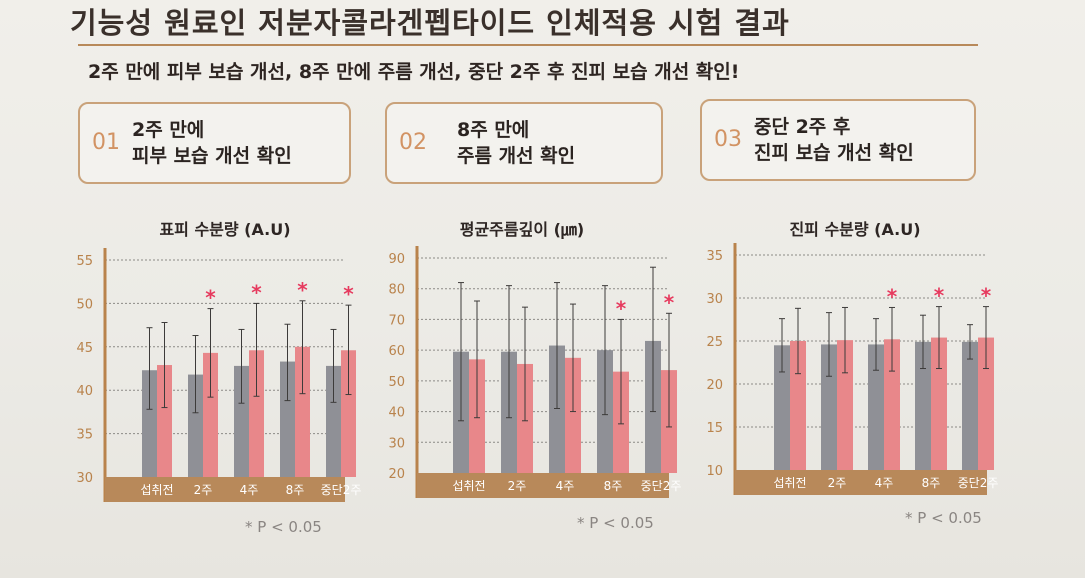  Describe the element at coordinates (714, 471) in the screenshot. I see `y-tick-label: 10` at that location.